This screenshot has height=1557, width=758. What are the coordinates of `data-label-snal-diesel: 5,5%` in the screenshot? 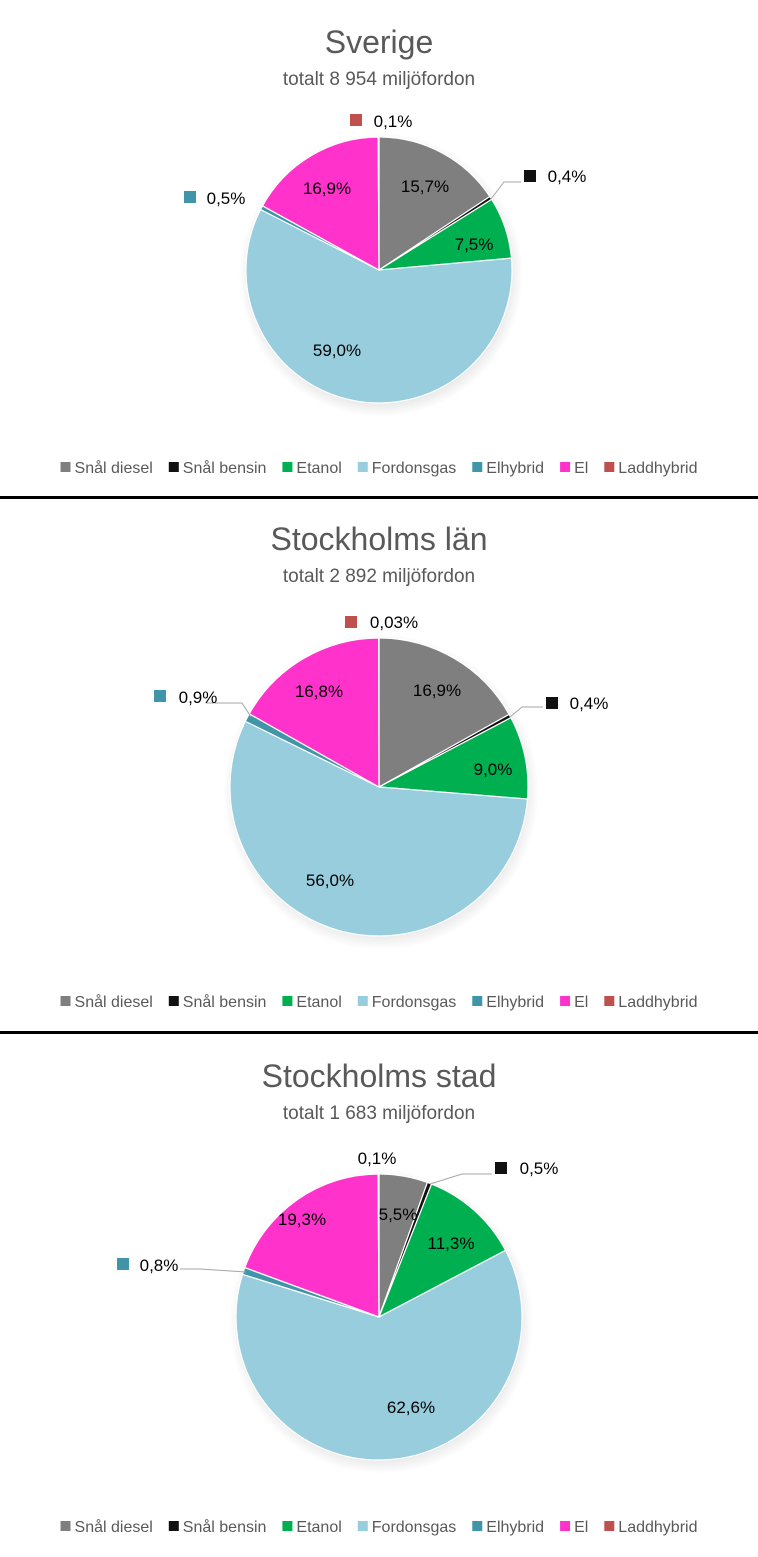 It's located at (398, 1214).